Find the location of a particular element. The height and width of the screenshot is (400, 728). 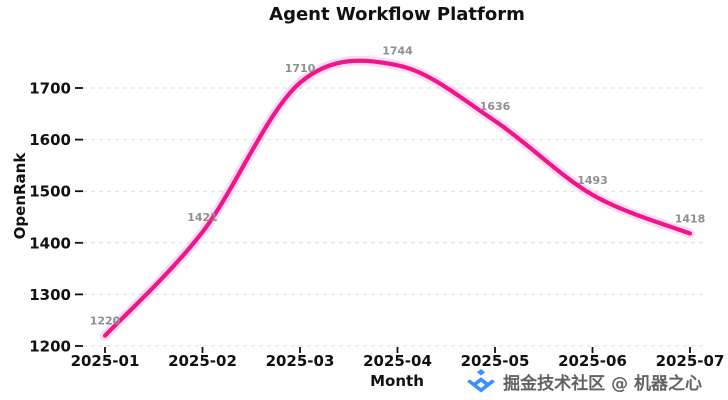

y-tick-label: 1600 is located at coordinates (50, 140).